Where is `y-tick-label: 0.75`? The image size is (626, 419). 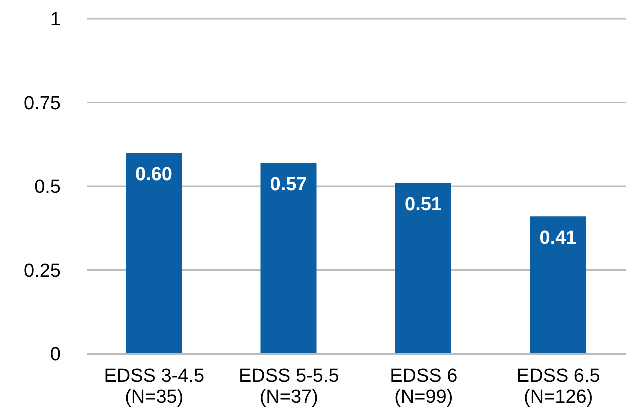 y-tick-label: 0.75 is located at coordinates (42, 103).